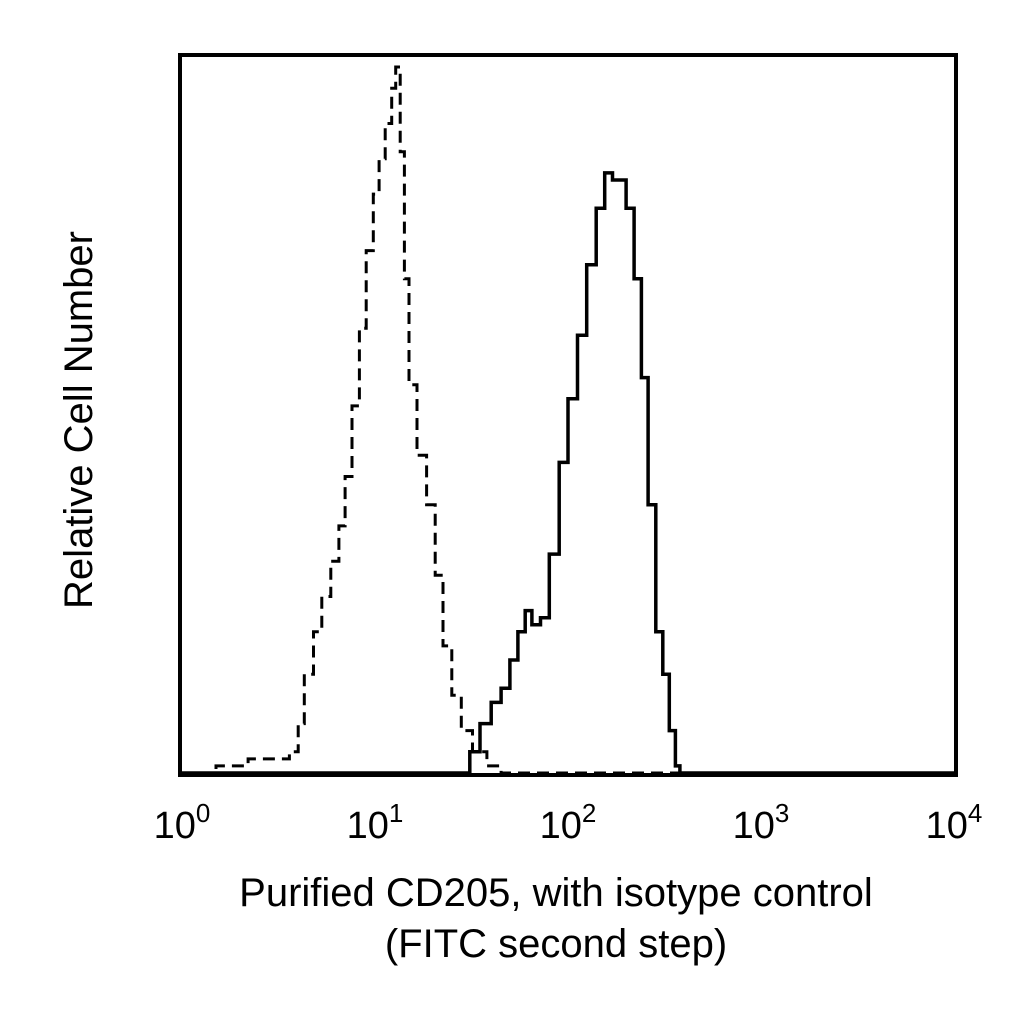 This screenshot has width=1024, height=1024. What do you see at coordinates (761, 822) in the screenshot?
I see `x-tick-label: 10³` at bounding box center [761, 822].